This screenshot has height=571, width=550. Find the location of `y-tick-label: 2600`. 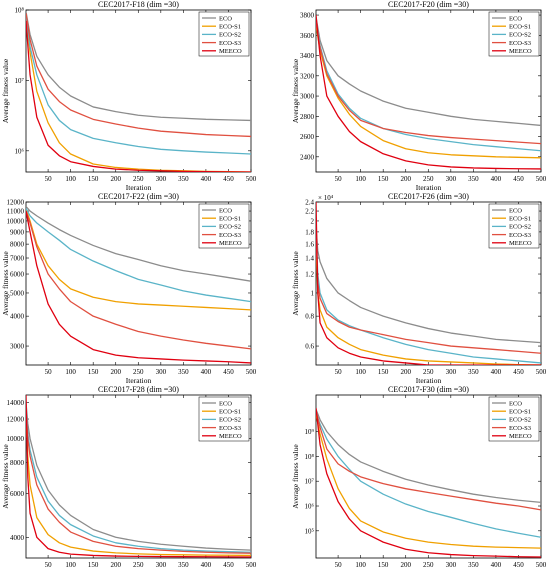

y-tick-label: 2600 is located at coordinates (307, 137).